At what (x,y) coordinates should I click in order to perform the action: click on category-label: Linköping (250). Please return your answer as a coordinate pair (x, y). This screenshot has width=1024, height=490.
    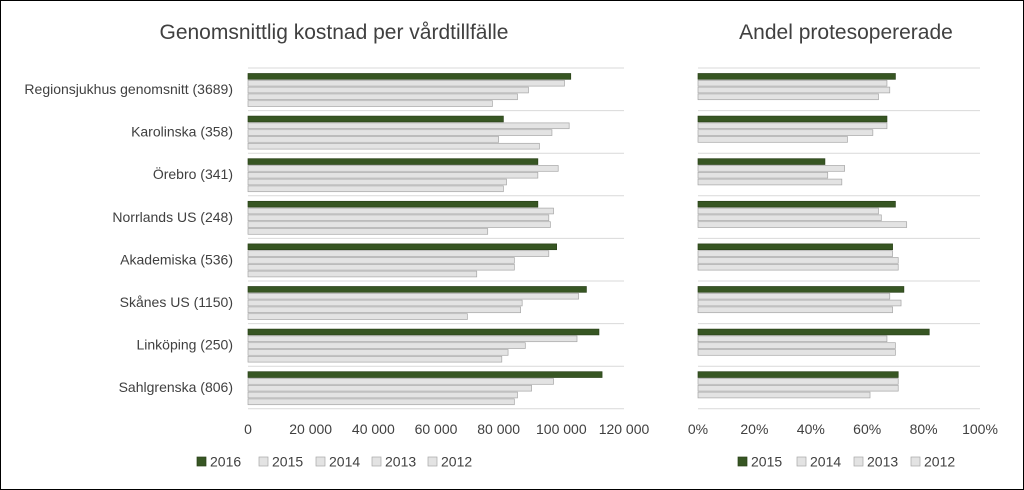
    Looking at the image, I should click on (184, 345).